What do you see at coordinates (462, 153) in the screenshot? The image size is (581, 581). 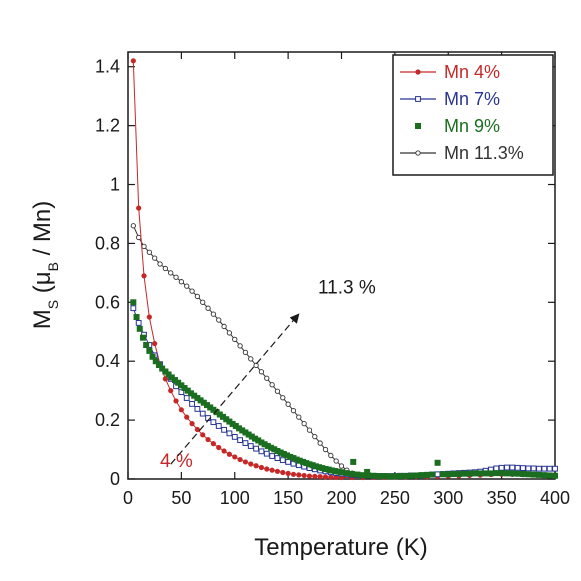 I see `legend-item: Mn 11.3%` at bounding box center [462, 153].